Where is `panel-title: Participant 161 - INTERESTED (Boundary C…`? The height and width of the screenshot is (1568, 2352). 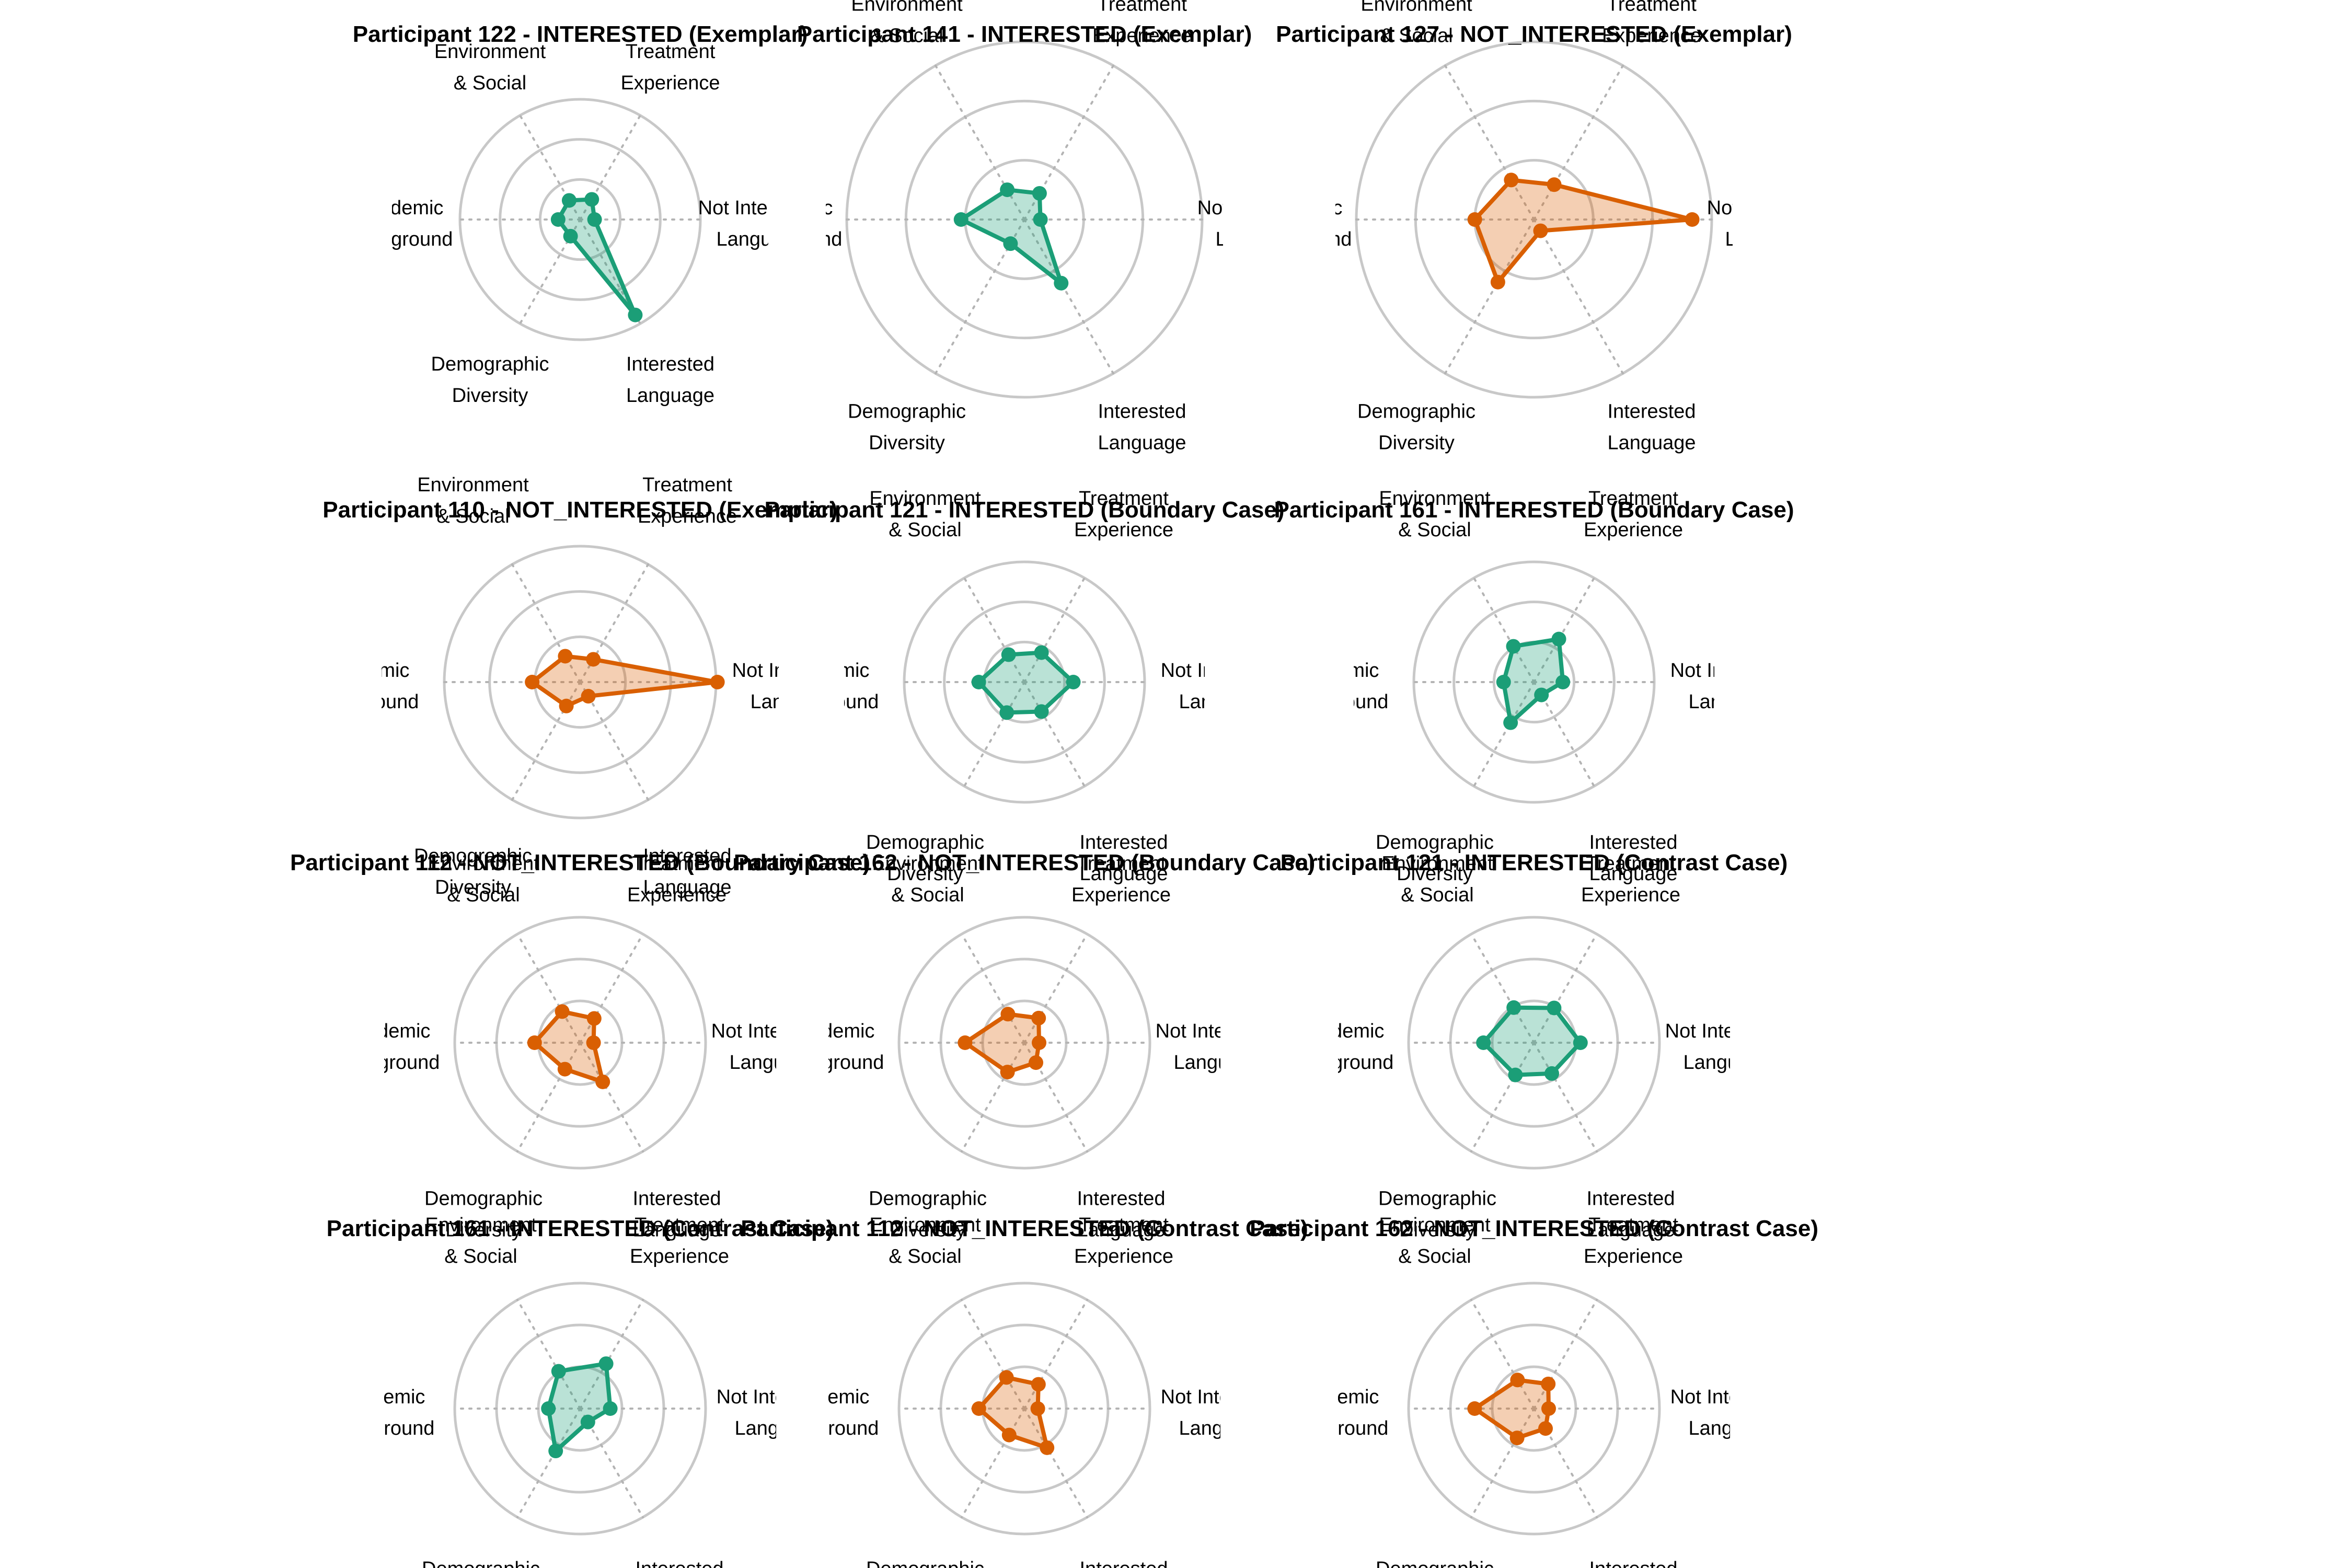 panel-title: Participant 161 - INTERESTED (Boundary C… is located at coordinates (1534, 510).